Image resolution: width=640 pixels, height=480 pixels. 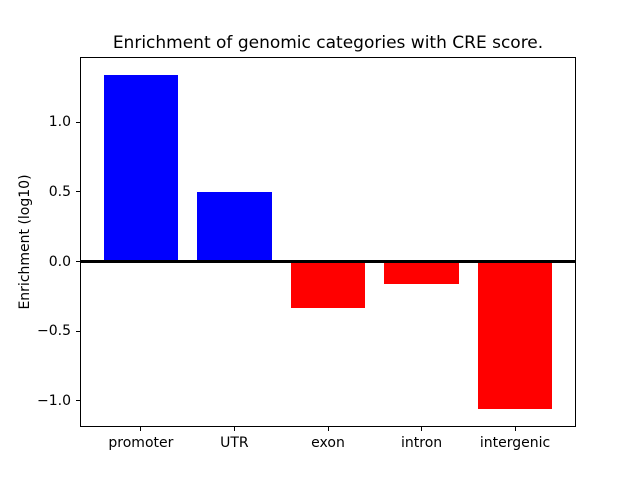 I want to click on y-tick-label: 0.0, so click(x=59, y=262).